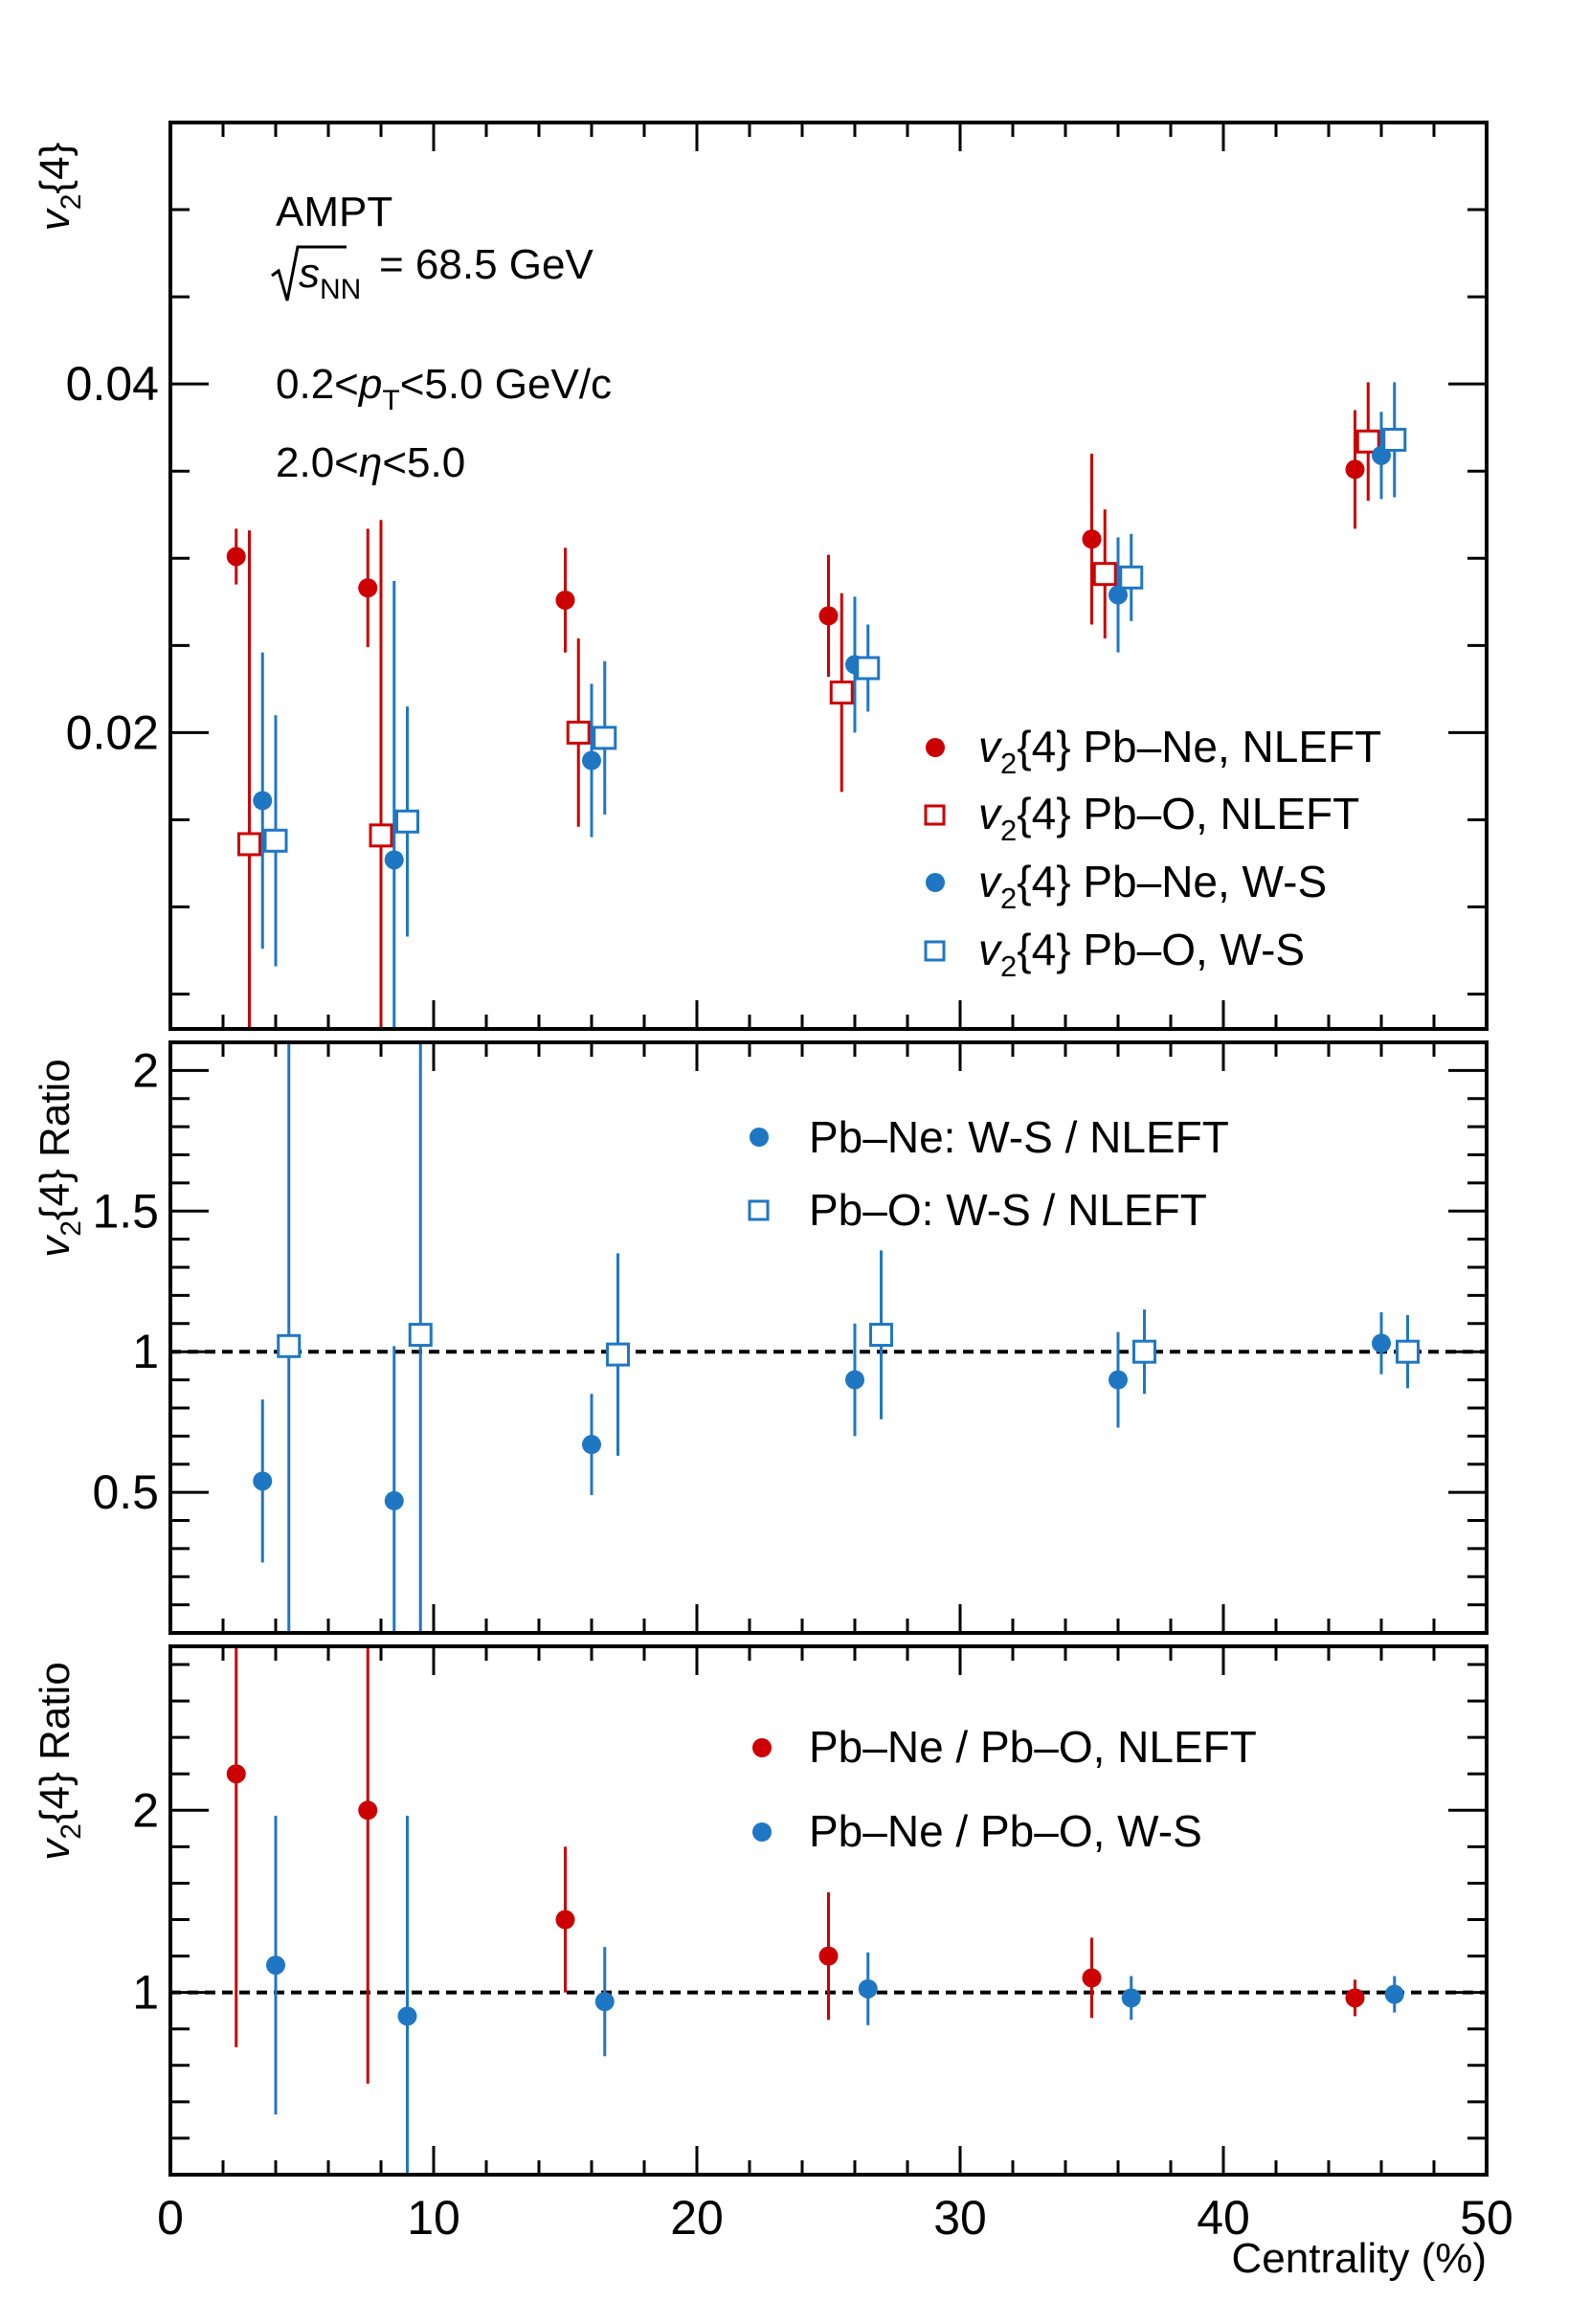  Describe the element at coordinates (486, 264) in the screenshot. I see `annotation-energy: = 68.5 GeV` at that location.